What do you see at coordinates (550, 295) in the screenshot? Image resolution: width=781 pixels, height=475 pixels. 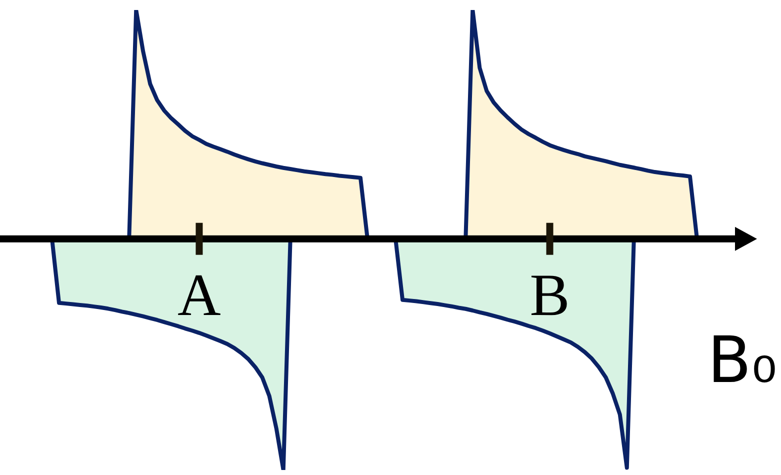 I see `x-tick-label: B` at bounding box center [550, 295].